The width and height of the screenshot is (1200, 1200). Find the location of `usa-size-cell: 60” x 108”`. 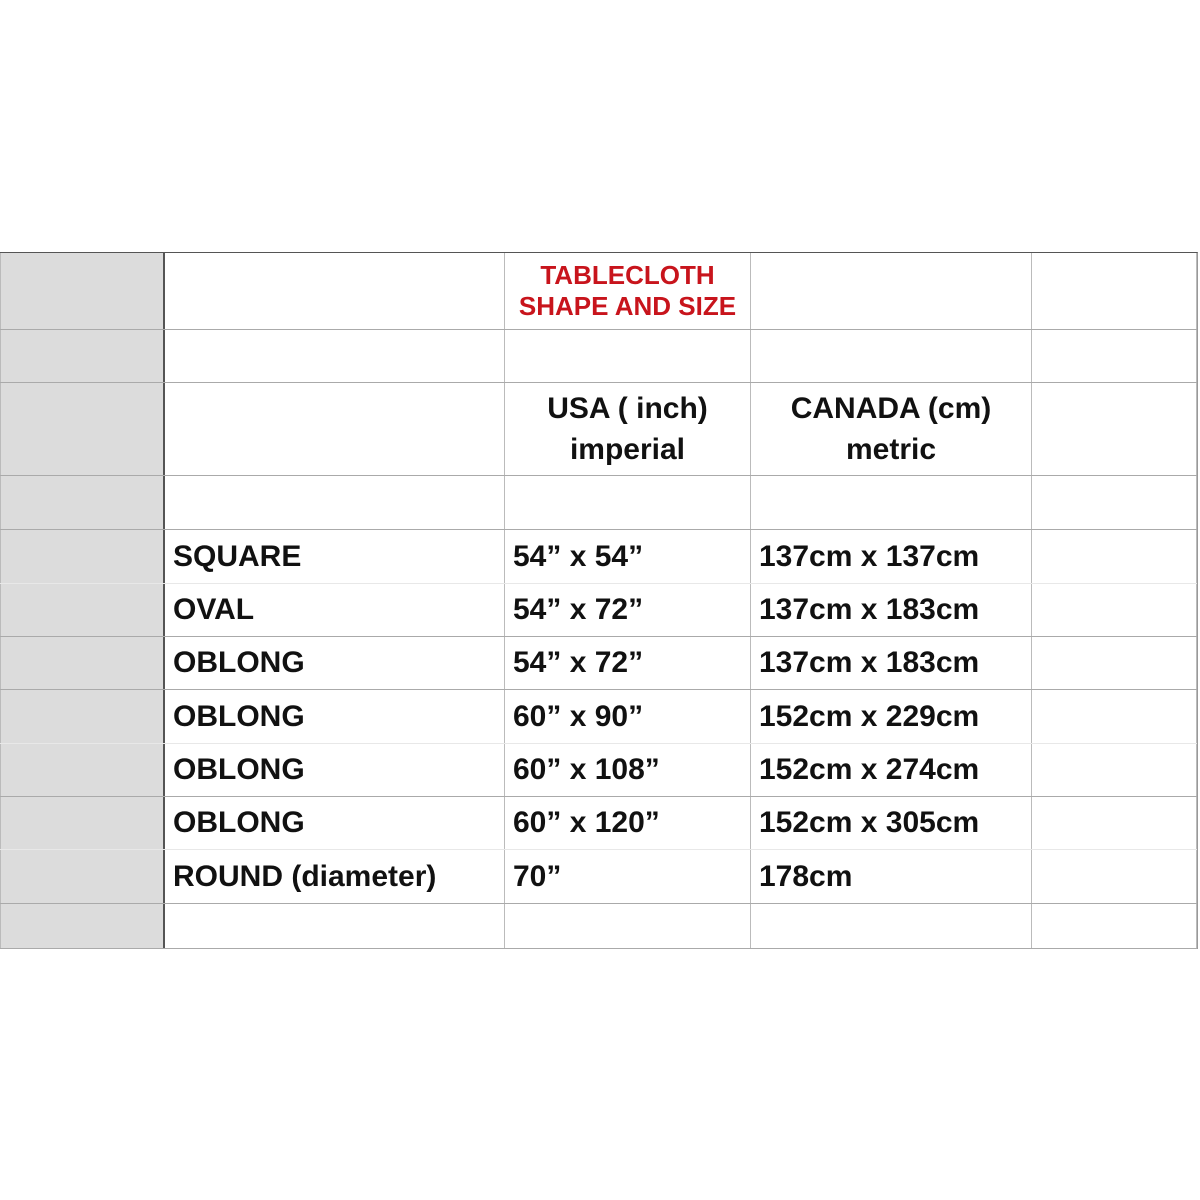

usa-size-cell: 60” x 108” is located at coordinates (628, 770).